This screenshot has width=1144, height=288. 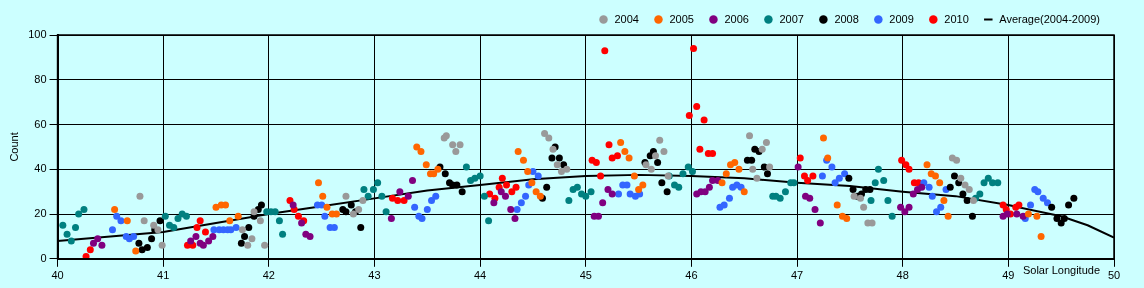 What do you see at coordinates (626, 18) in the screenshot?
I see `legend-label: 2004` at bounding box center [626, 18].